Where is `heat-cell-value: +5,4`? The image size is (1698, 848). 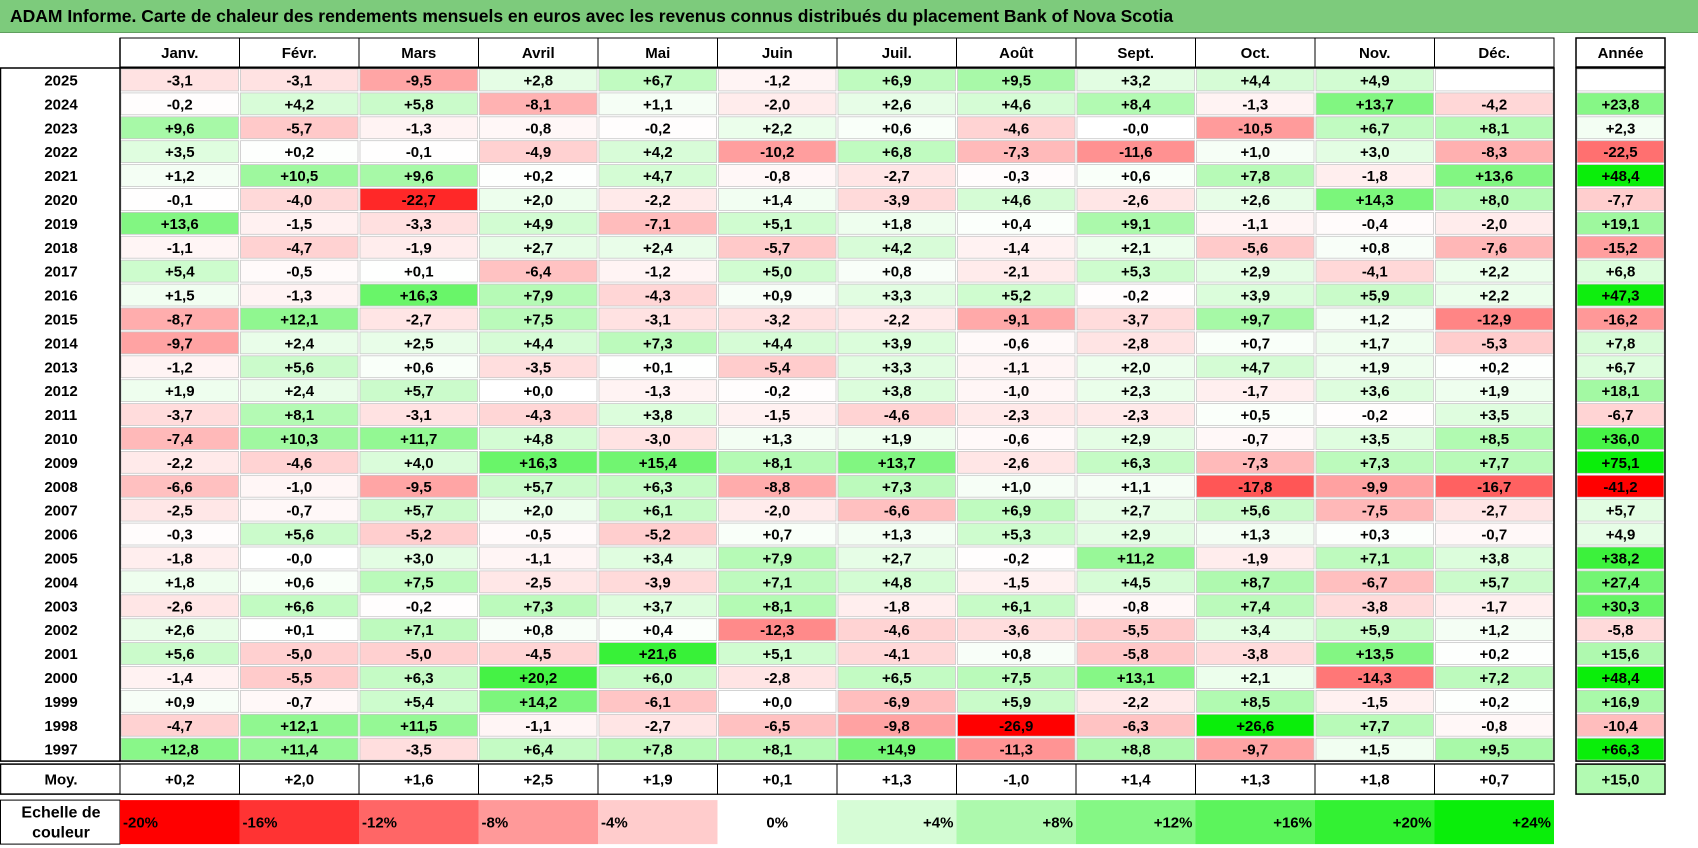
heat-cell-value: +5,4 is located at coordinates (419, 702).